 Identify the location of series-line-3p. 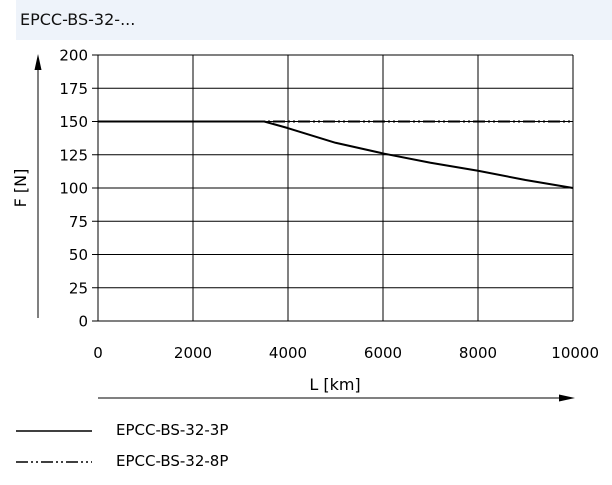
(336, 154).